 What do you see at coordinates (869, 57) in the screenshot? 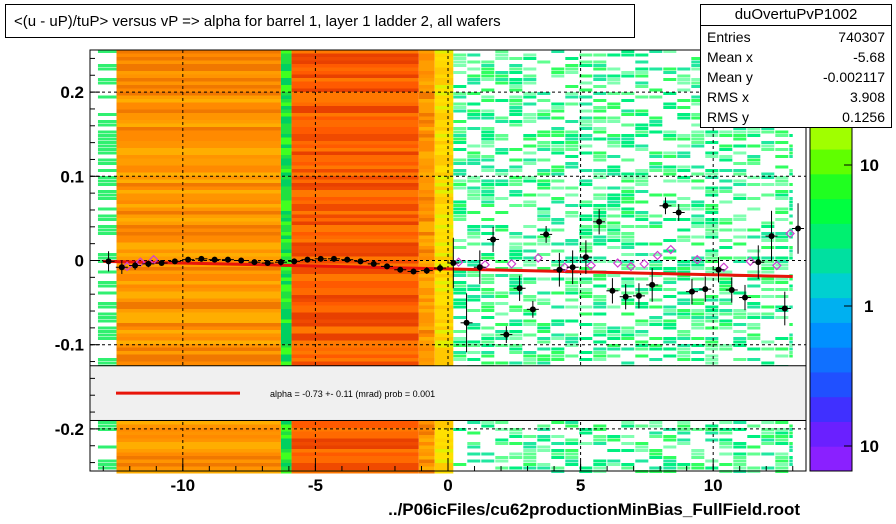
I see `stats-value: -5.68` at bounding box center [869, 57].